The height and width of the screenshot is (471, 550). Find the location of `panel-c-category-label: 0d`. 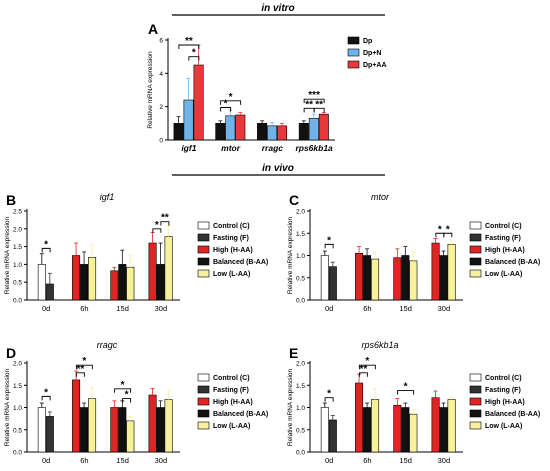

panel-c-category-label: 0d is located at coordinates (329, 308).